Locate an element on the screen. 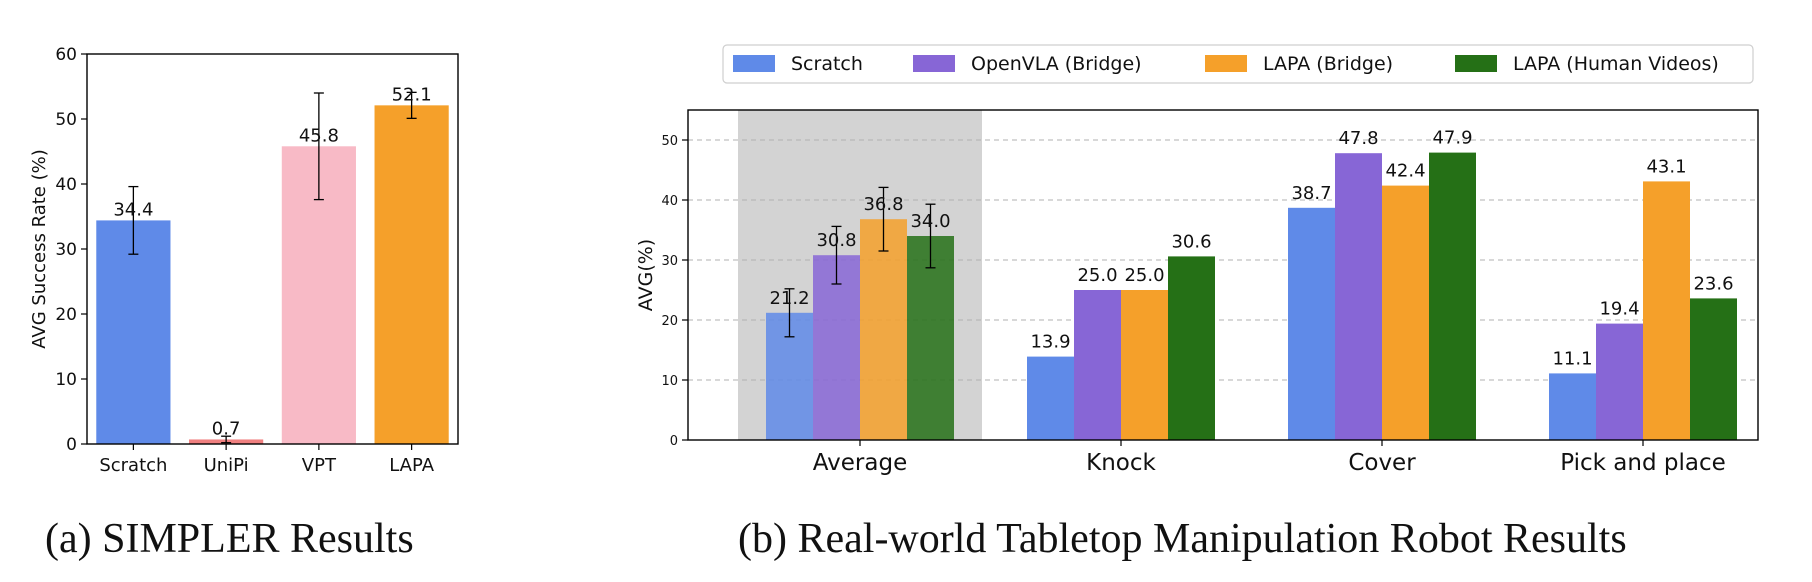 The width and height of the screenshot is (1812, 582). a-data-label-scratch: 34.4 is located at coordinates (133, 209).